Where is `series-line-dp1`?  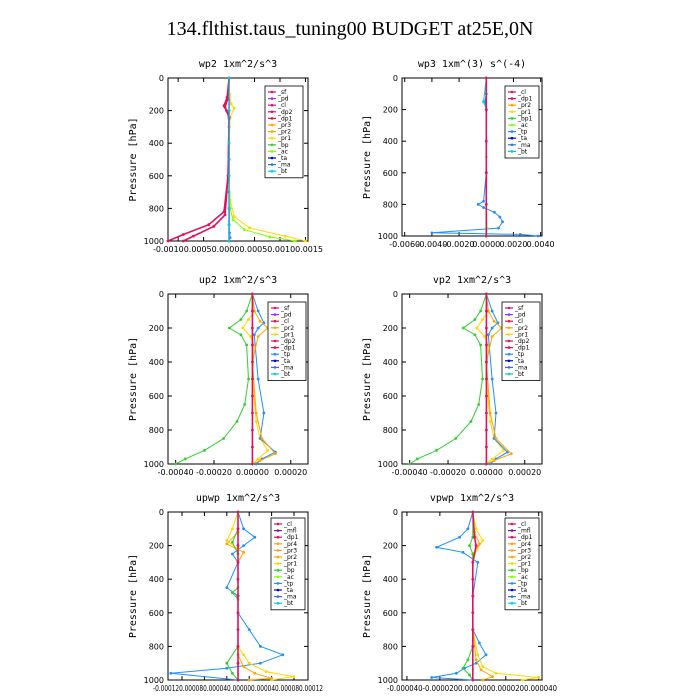
series-line-dp1 is located at coordinates (198, 159).